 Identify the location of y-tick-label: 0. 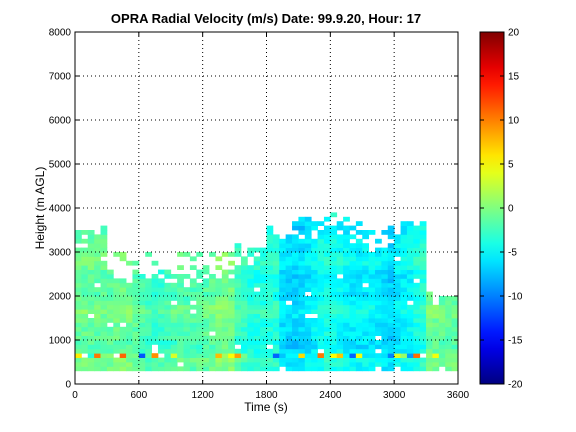
(68, 385).